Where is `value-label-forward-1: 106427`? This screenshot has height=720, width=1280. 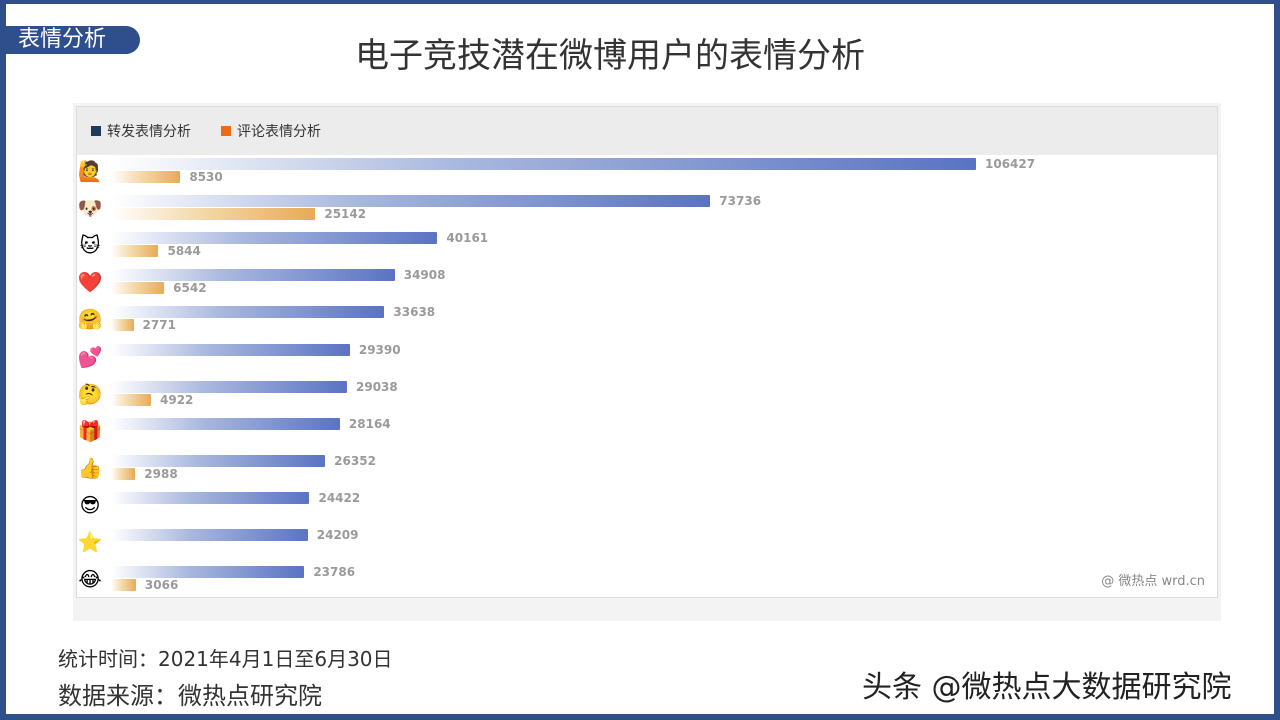 value-label-forward-1: 106427 is located at coordinates (1010, 164).